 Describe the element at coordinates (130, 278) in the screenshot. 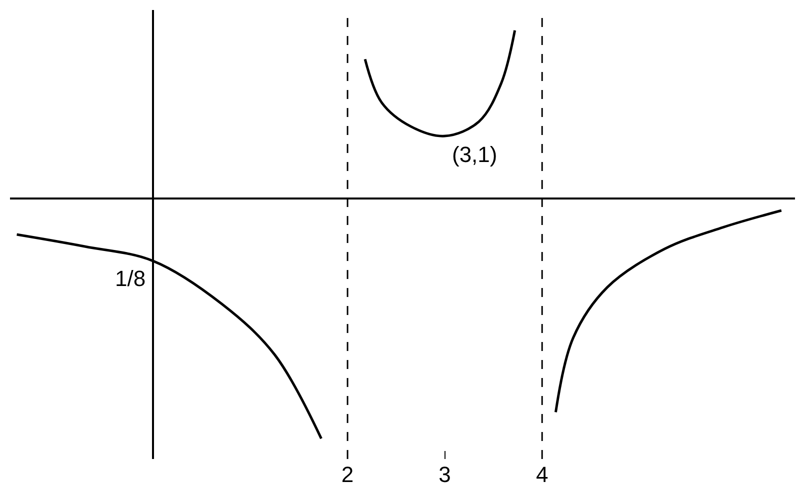

I see `annotation: 1/8` at that location.